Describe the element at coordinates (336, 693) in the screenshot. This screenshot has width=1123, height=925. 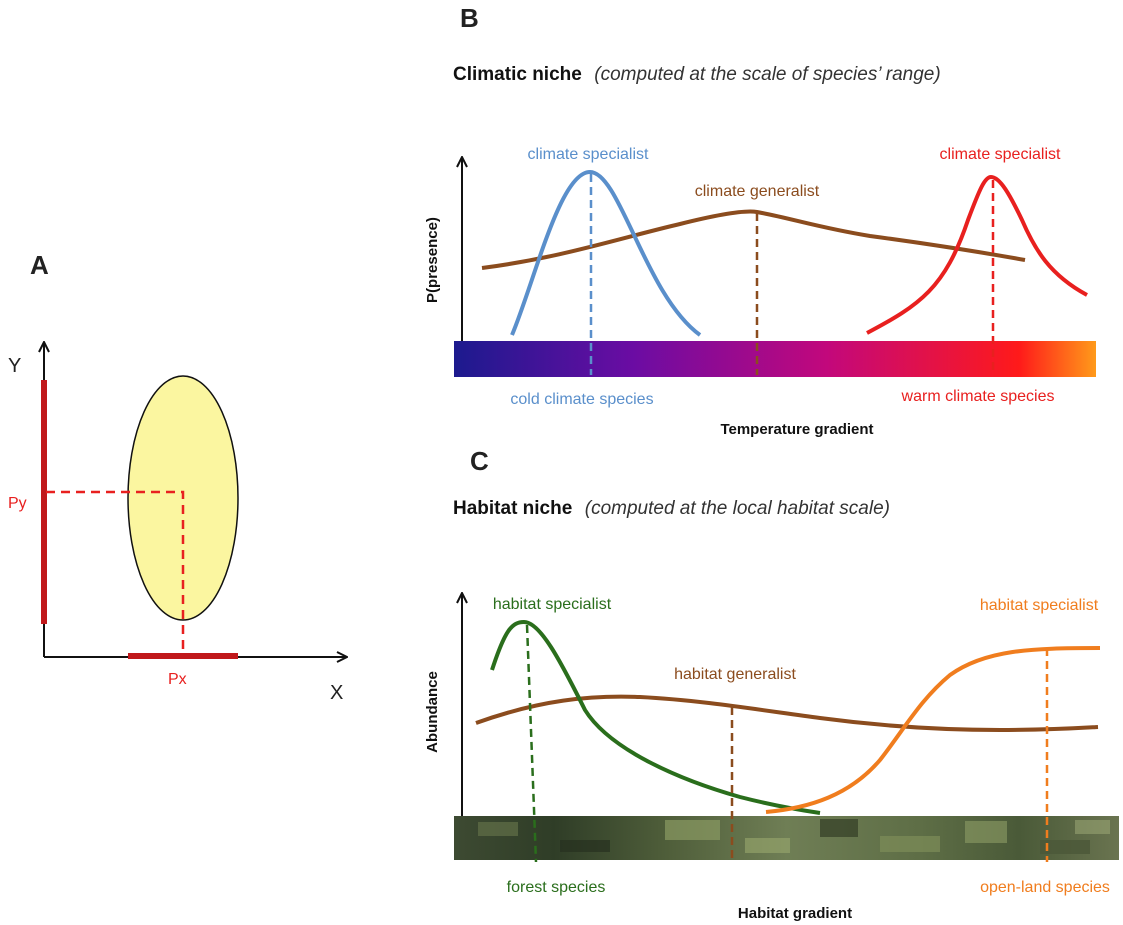
I see `panel-a-x-label: X` at that location.